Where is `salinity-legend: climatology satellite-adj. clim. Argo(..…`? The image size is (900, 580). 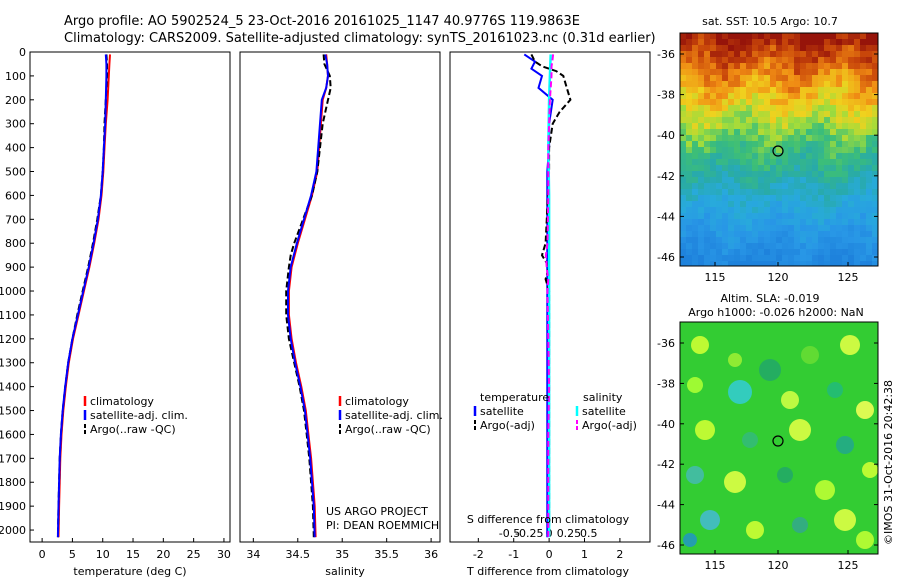
salinity-legend: climatology satellite-adj. clim. Argo(..… is located at coordinates (390, 415).